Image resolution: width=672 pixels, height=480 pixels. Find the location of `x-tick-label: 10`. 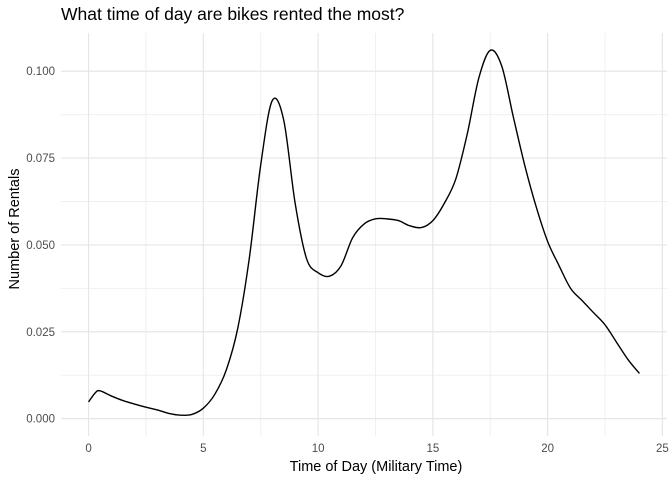

x-tick-label: 10 is located at coordinates (318, 449).